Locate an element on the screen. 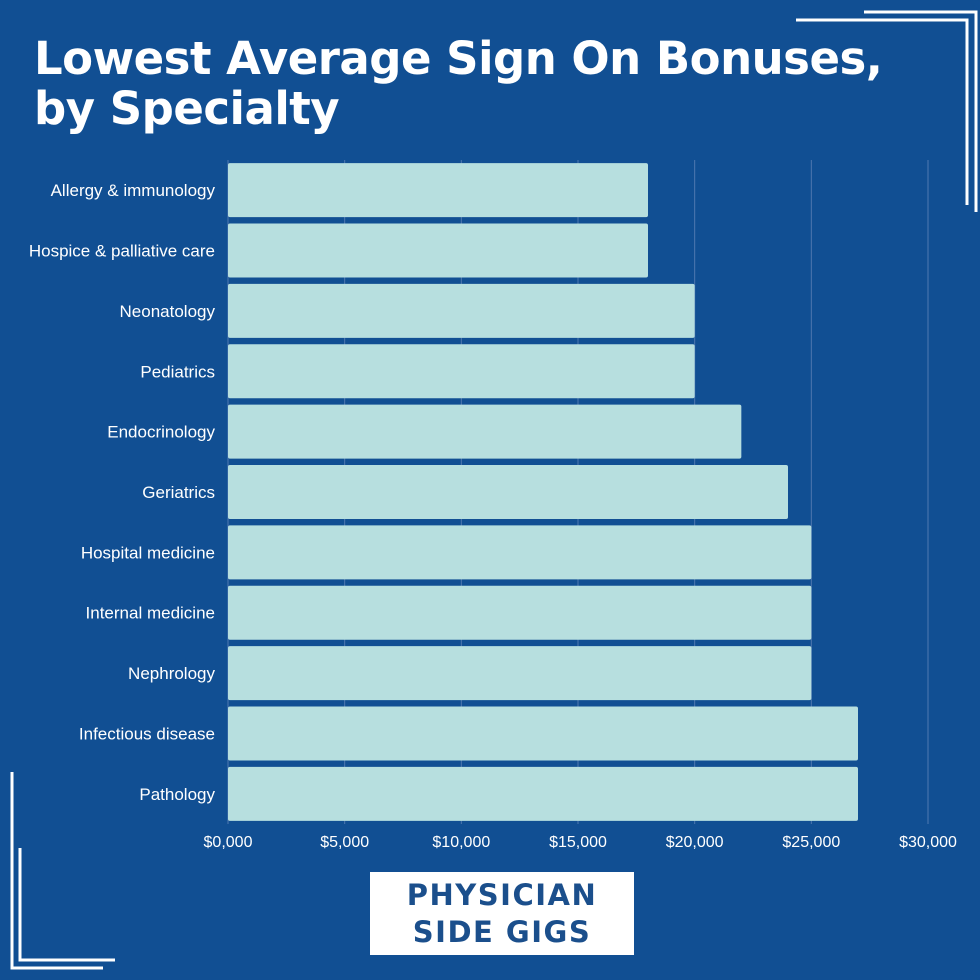 Image resolution: width=980 pixels, height=980 pixels. x-tick-label: $20,000 is located at coordinates (695, 842).